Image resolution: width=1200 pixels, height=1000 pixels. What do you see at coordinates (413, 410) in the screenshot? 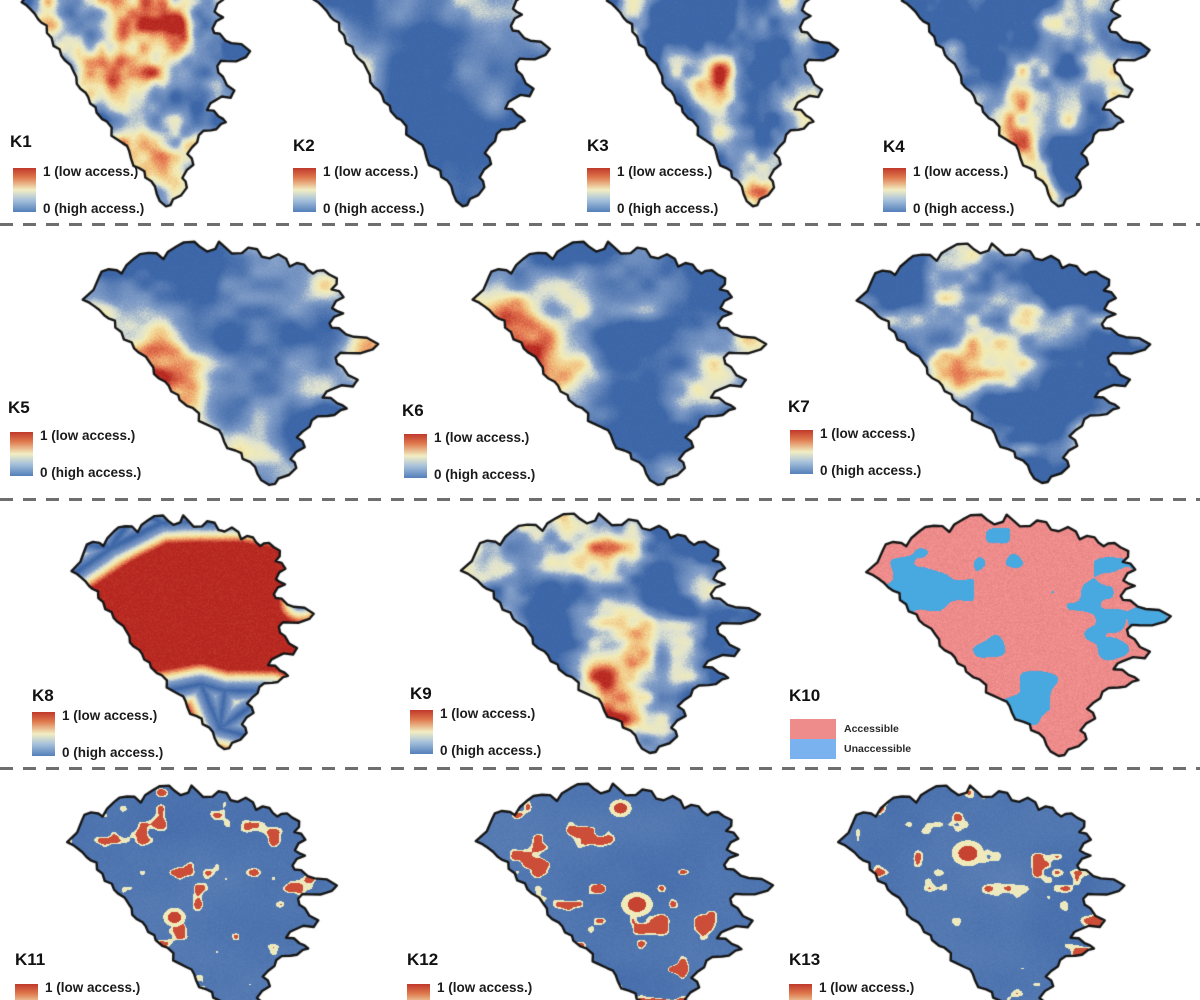
I see `map-k6-label: K6` at bounding box center [413, 410].